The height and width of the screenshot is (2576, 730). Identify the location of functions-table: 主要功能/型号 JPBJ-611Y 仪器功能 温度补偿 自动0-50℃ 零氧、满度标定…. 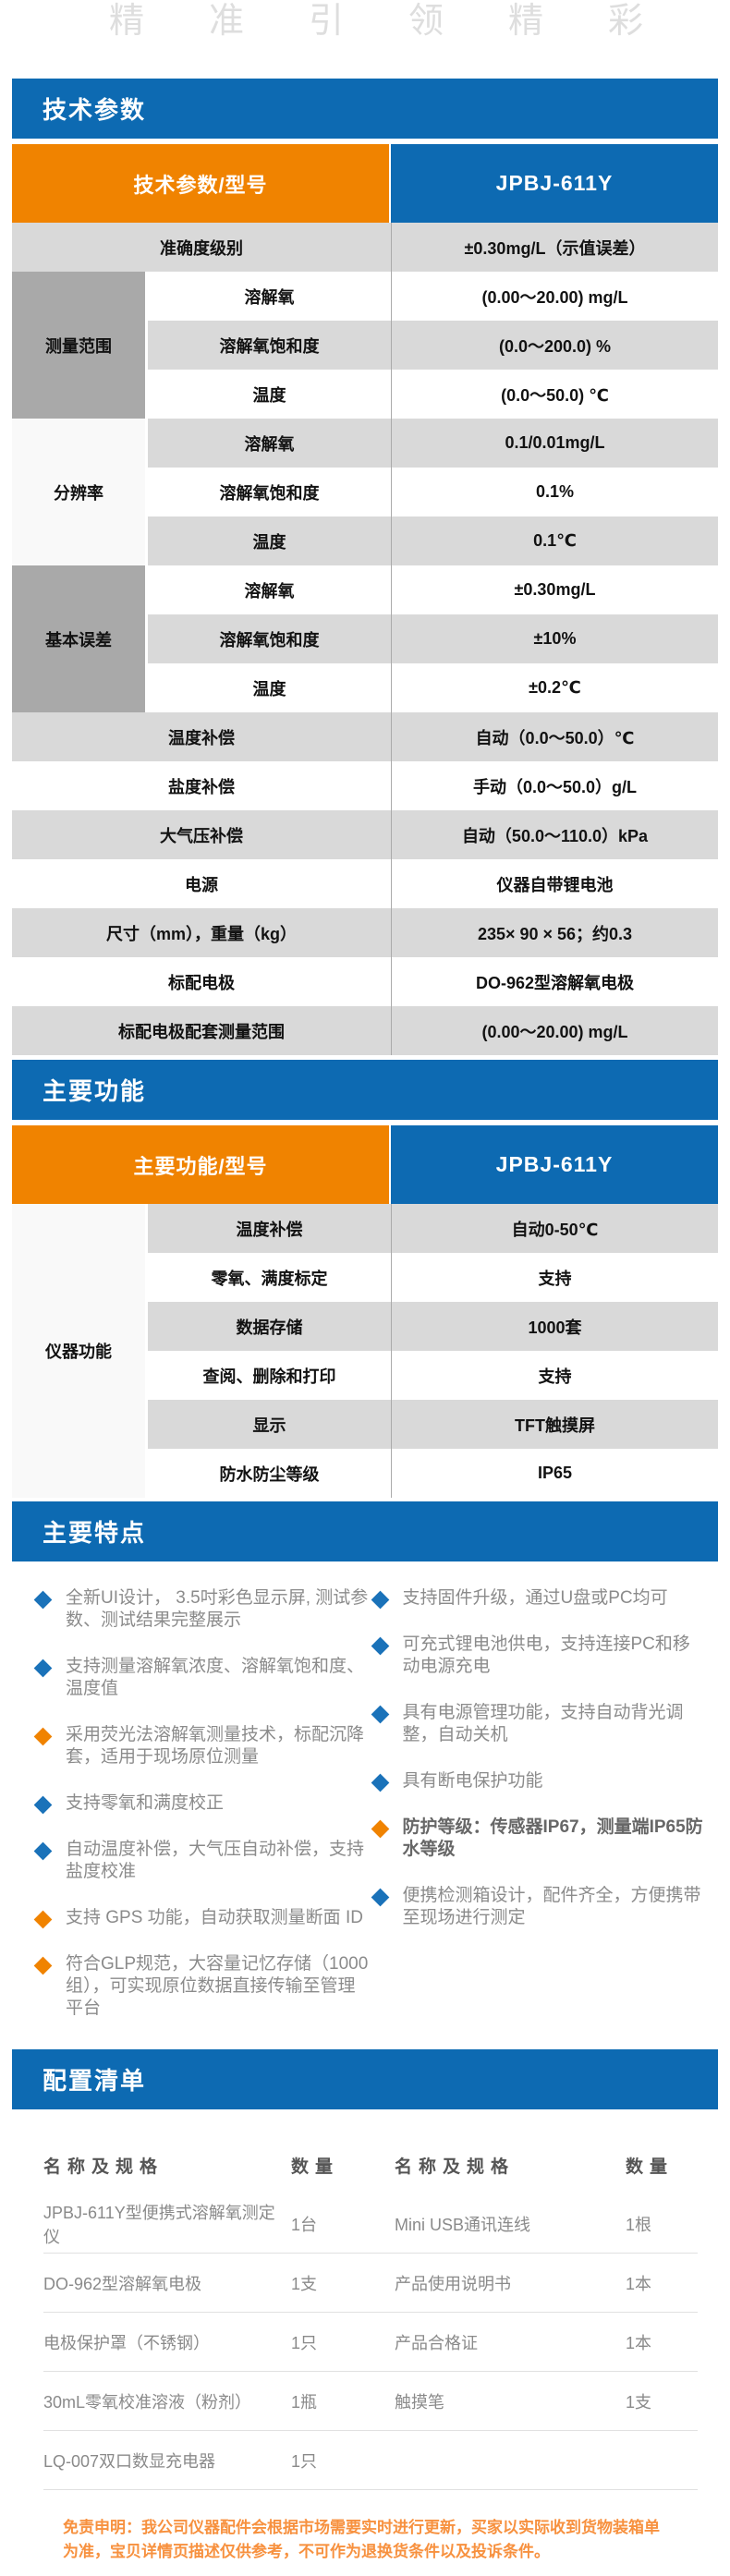
(365, 1311).